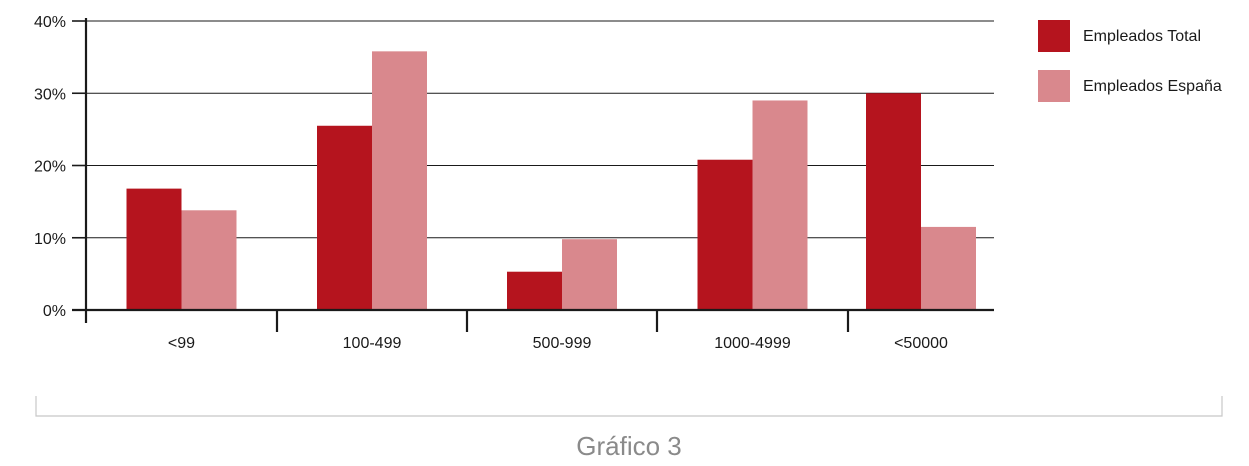 The image size is (1249, 466). I want to click on x-tick-label-4: <50000, so click(921, 343).